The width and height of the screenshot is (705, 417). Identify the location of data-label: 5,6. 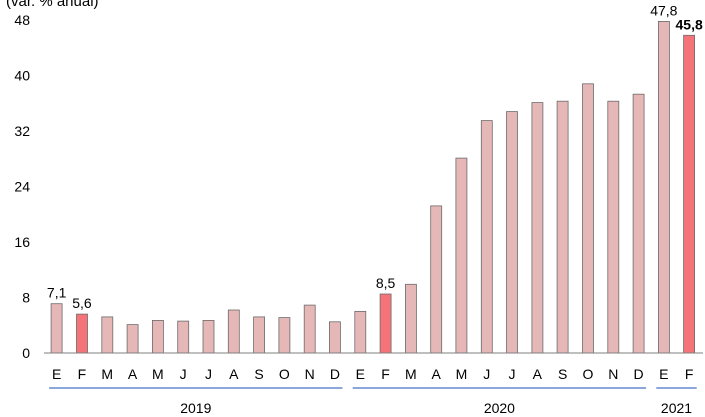
(82, 303).